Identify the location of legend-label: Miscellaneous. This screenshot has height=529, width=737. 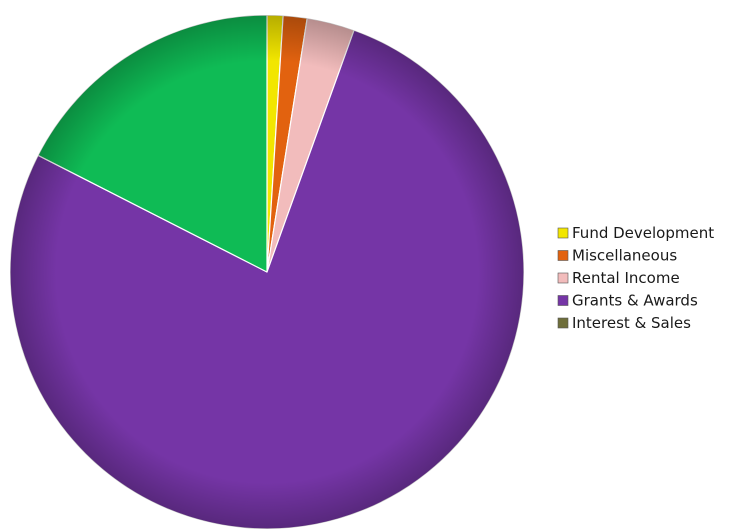
(624, 256).